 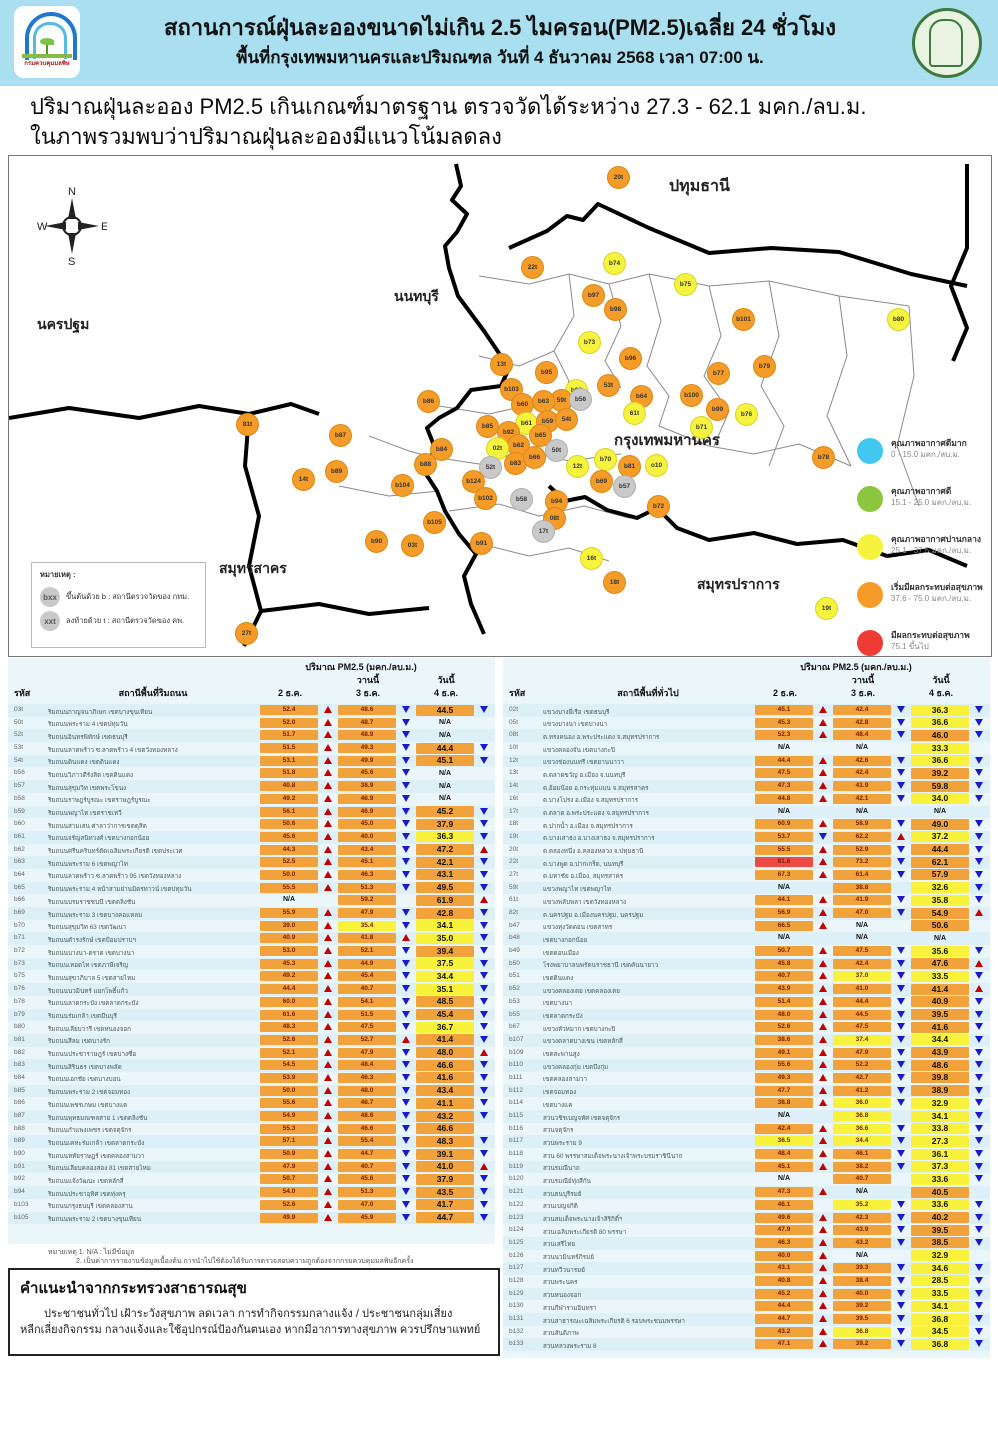 I want to click on station-name: แขวงช่องนนทรี เขตยานนาวา, so click(x=583, y=763).